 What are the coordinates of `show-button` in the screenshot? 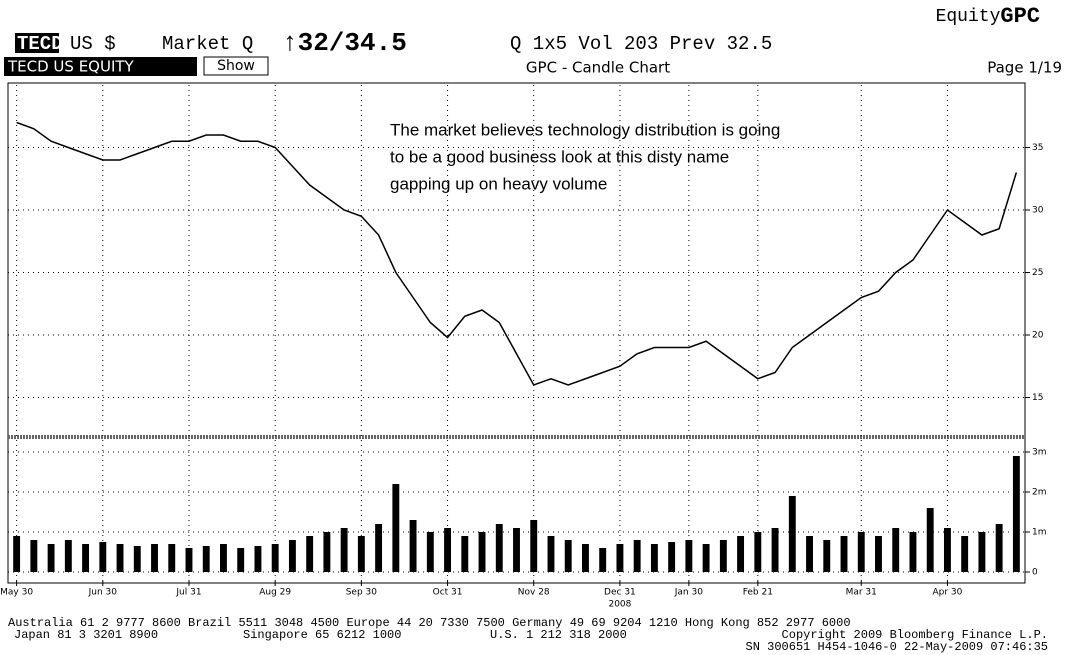 It's located at (236, 66).